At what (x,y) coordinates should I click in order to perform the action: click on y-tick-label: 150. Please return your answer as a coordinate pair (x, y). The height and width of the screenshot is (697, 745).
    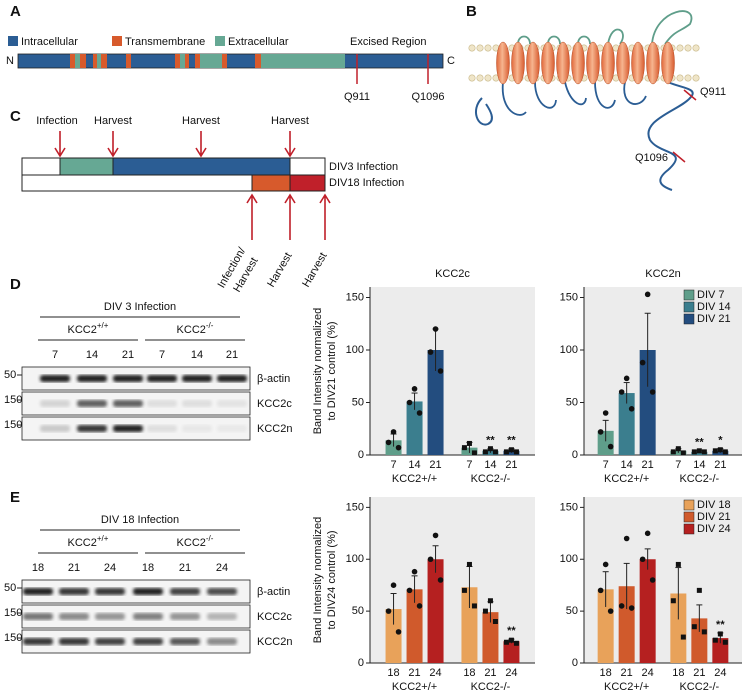
    Looking at the image, I should click on (569, 297).